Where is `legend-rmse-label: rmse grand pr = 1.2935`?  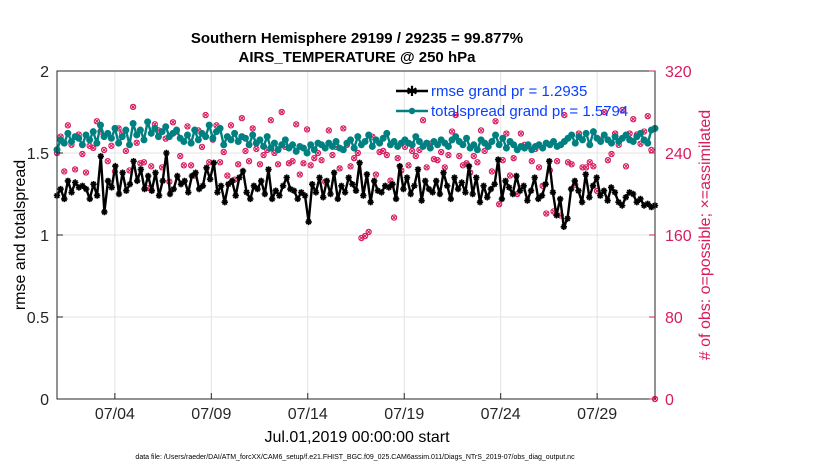
legend-rmse-label: rmse grand pr = 1.2935 is located at coordinates (509, 91).